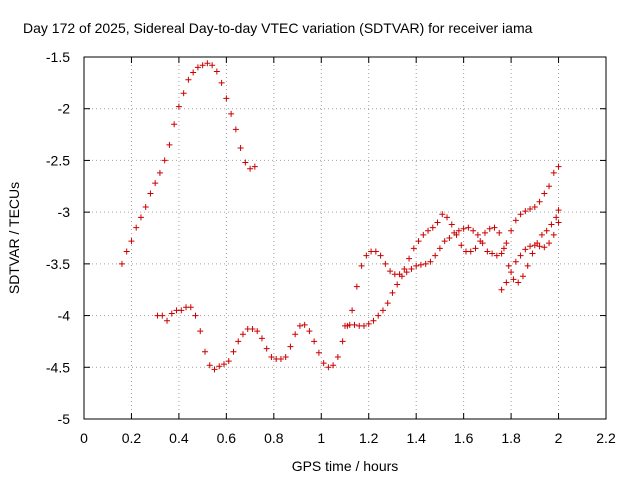 The height and width of the screenshot is (480, 640). Describe the element at coordinates (58, 264) in the screenshot. I see `y-tick-label: -3.5` at that location.